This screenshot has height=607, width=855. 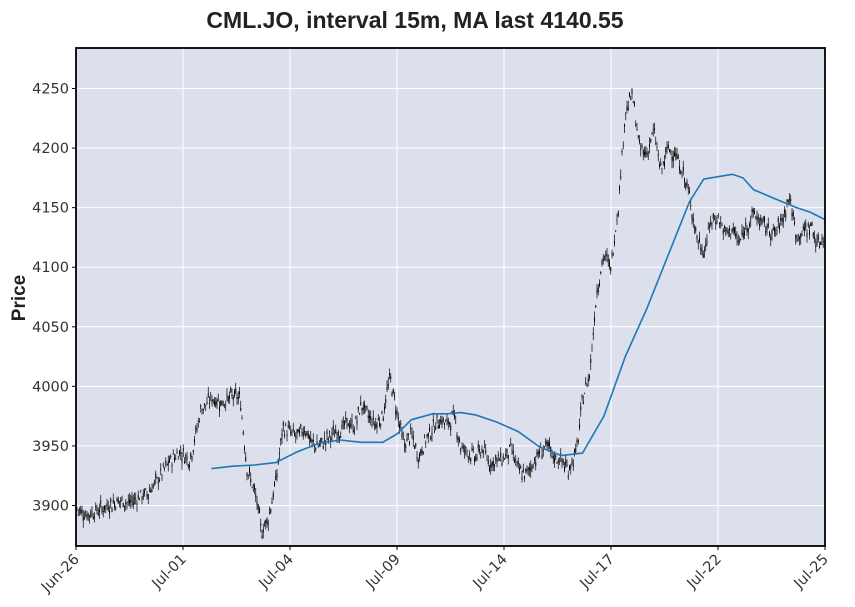 What do you see at coordinates (414, 20) in the screenshot?
I see `chart-title: CML.JO, interval 15m, MA last 4140.55` at bounding box center [414, 20].